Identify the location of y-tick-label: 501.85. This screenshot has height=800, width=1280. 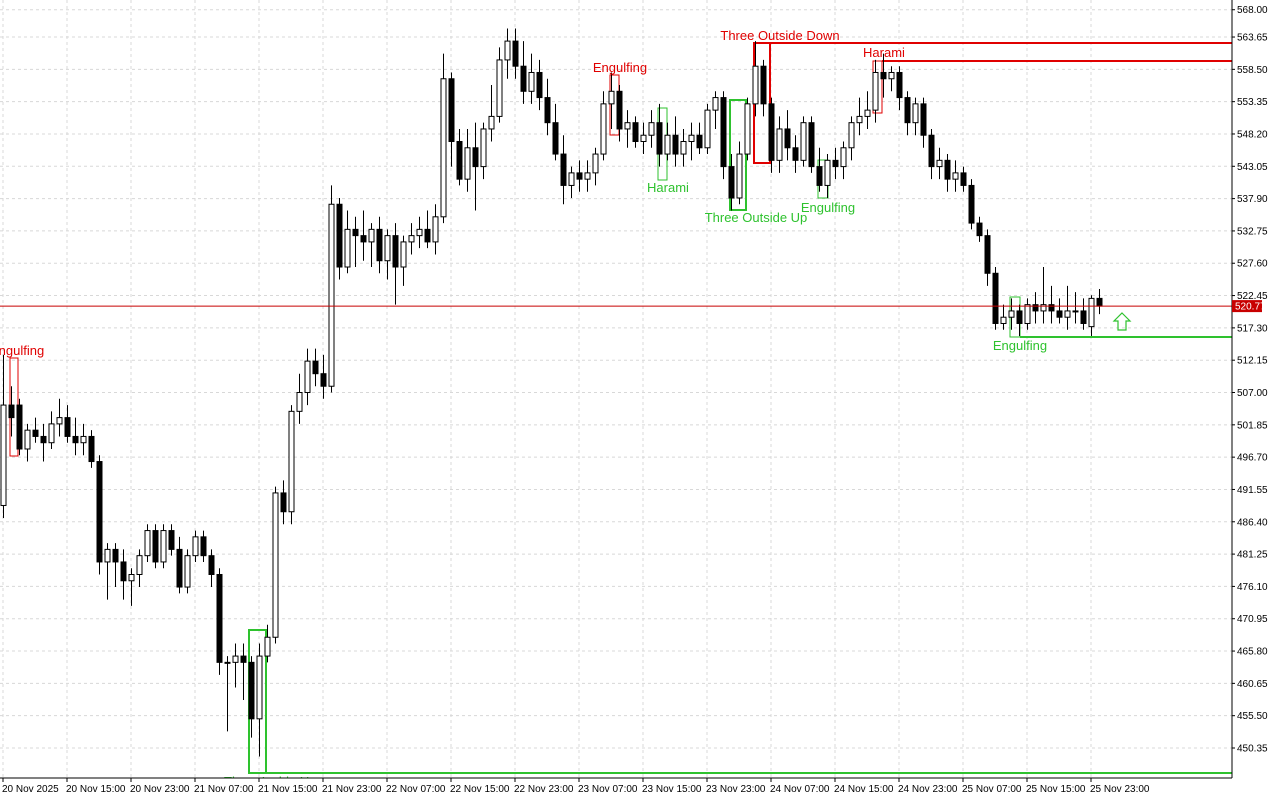
(1252, 425).